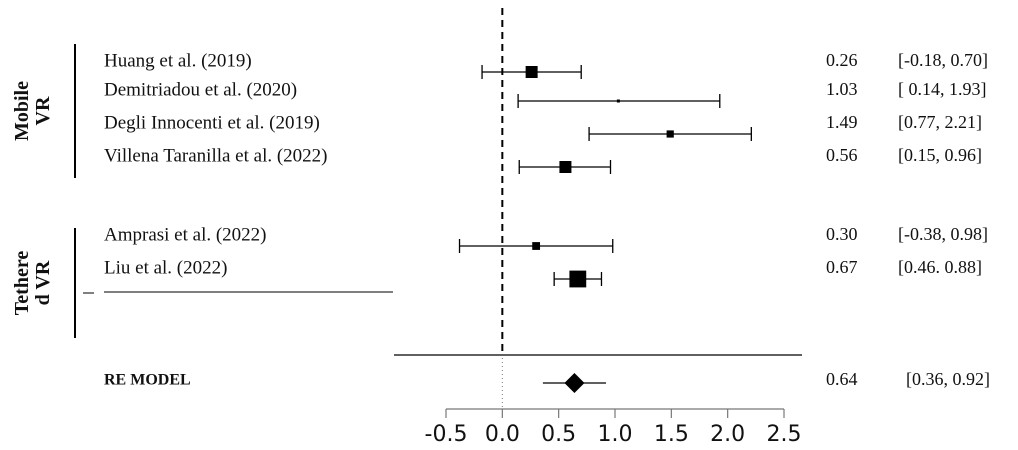 The image size is (1018, 450). I want to click on group-label: Tethered VR, so click(32, 283).